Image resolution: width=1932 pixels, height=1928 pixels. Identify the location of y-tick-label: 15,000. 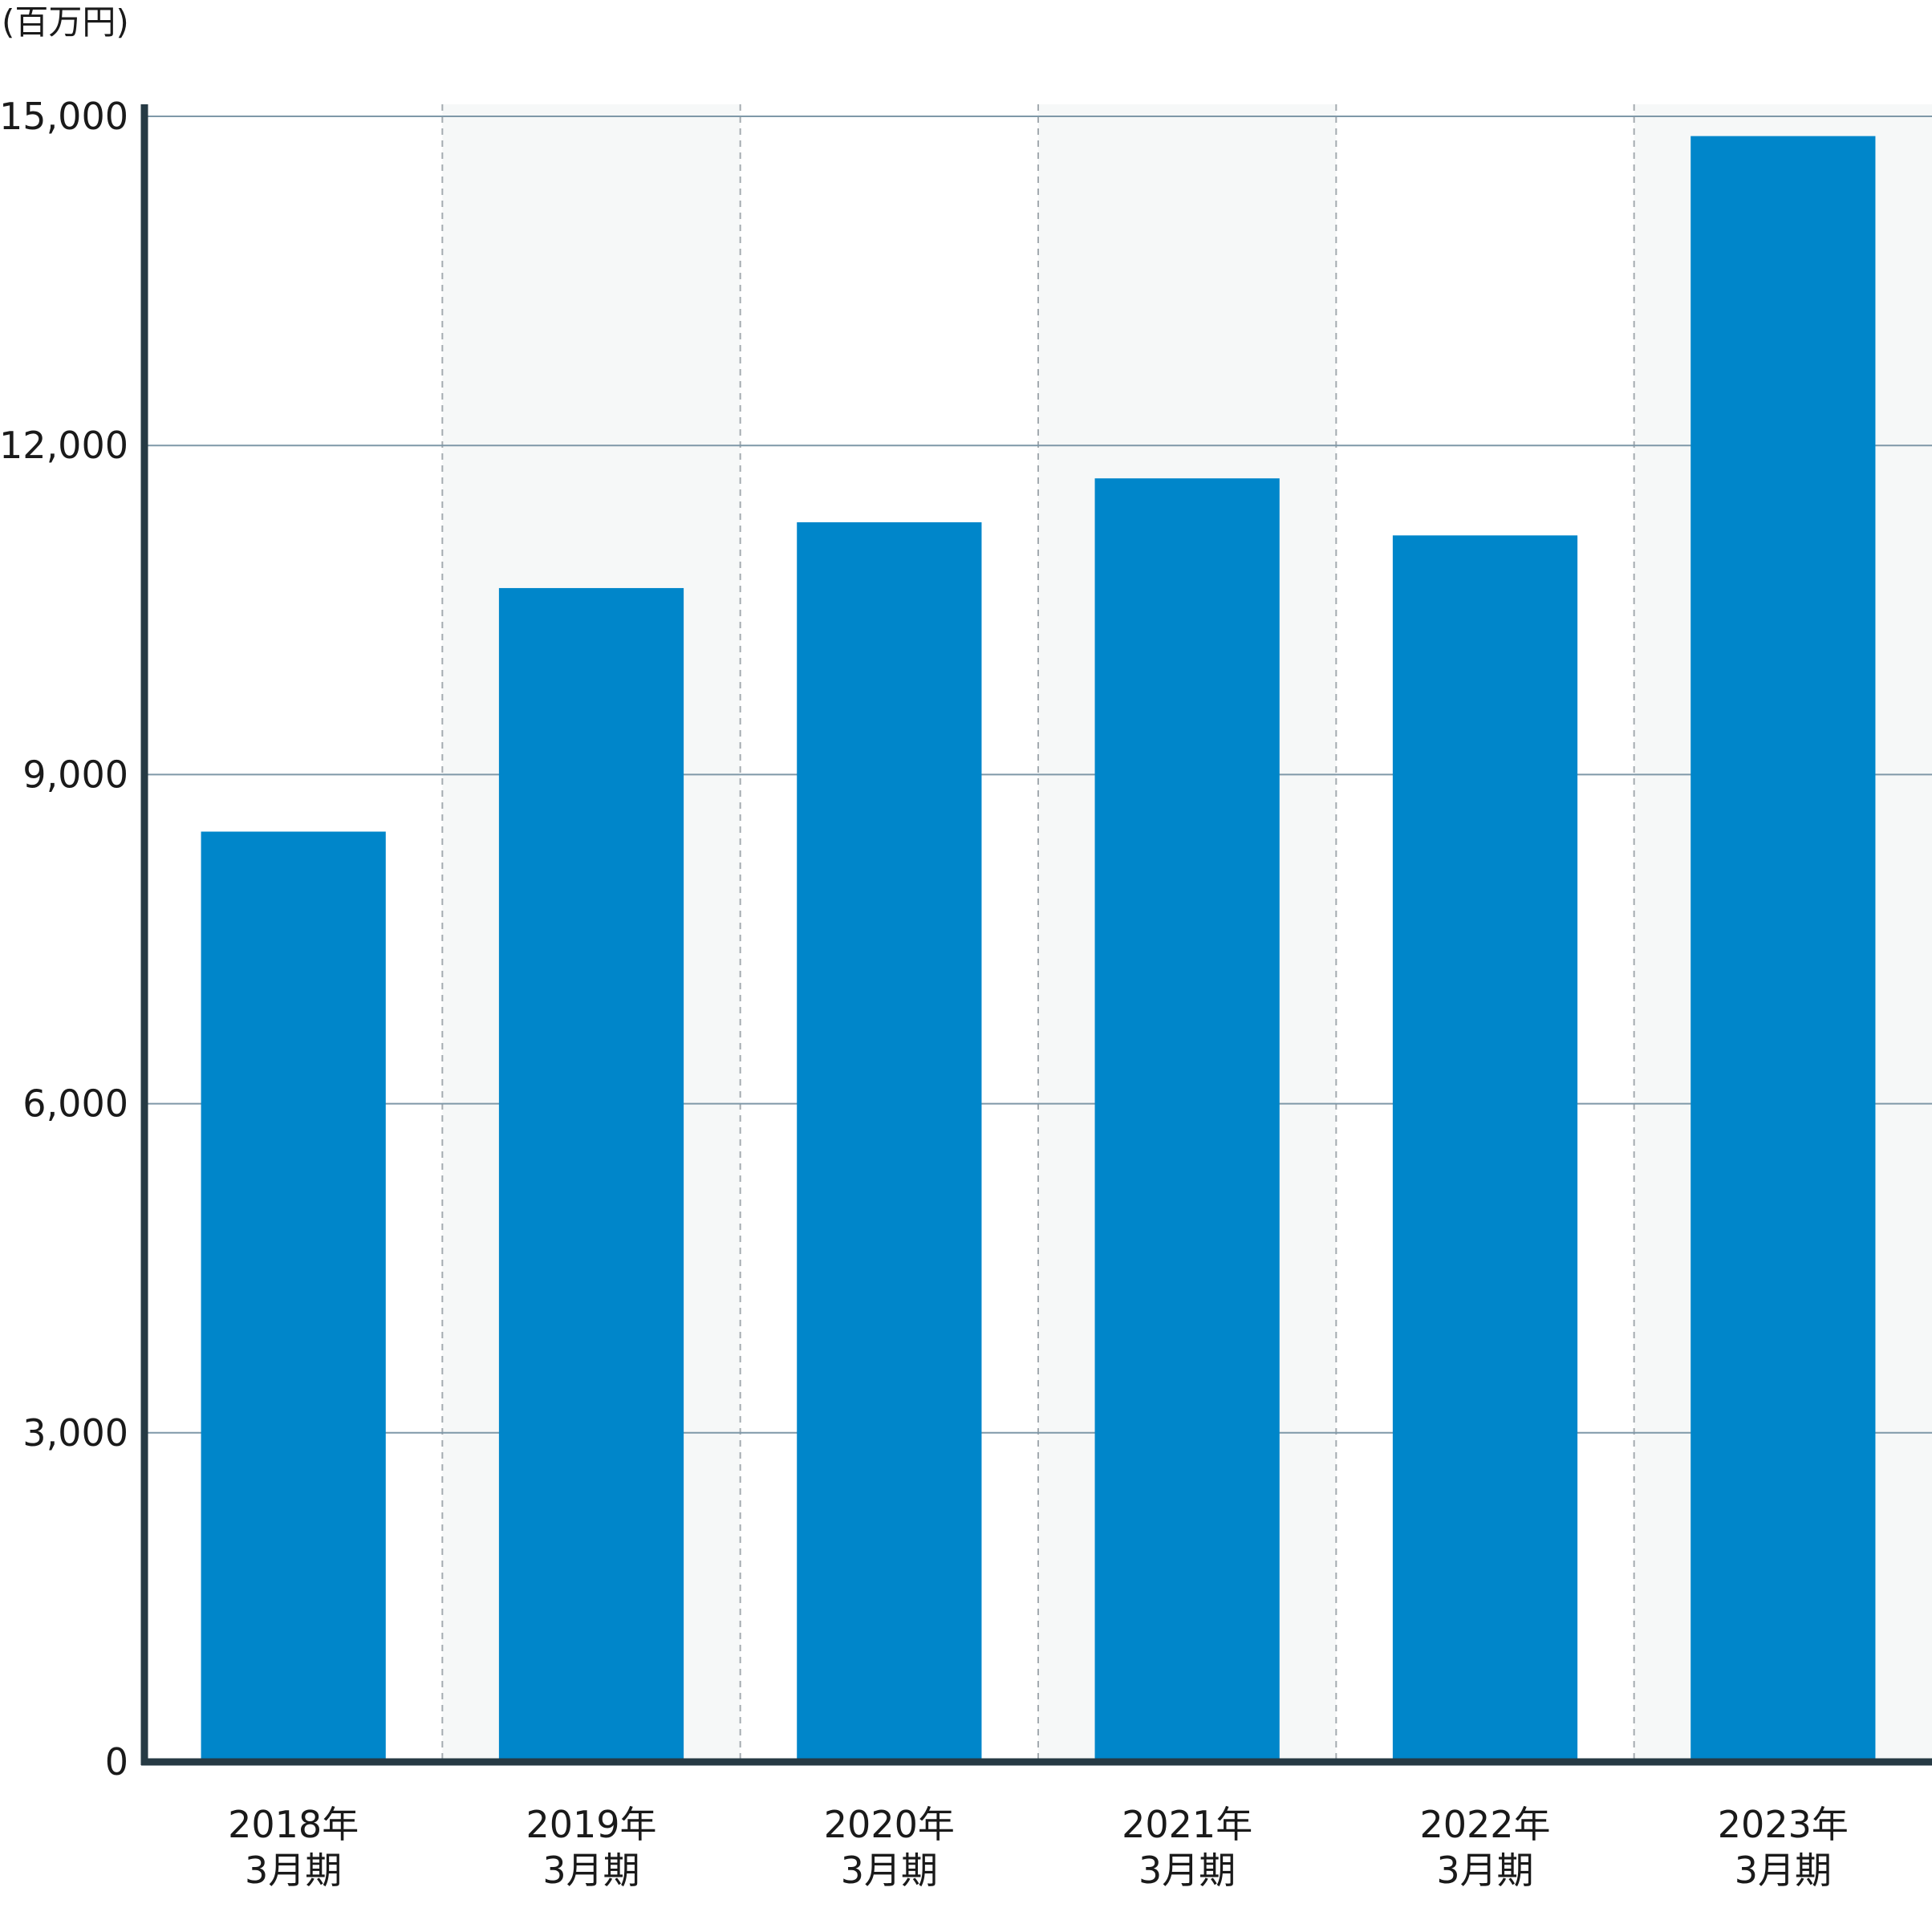
(64, 117).